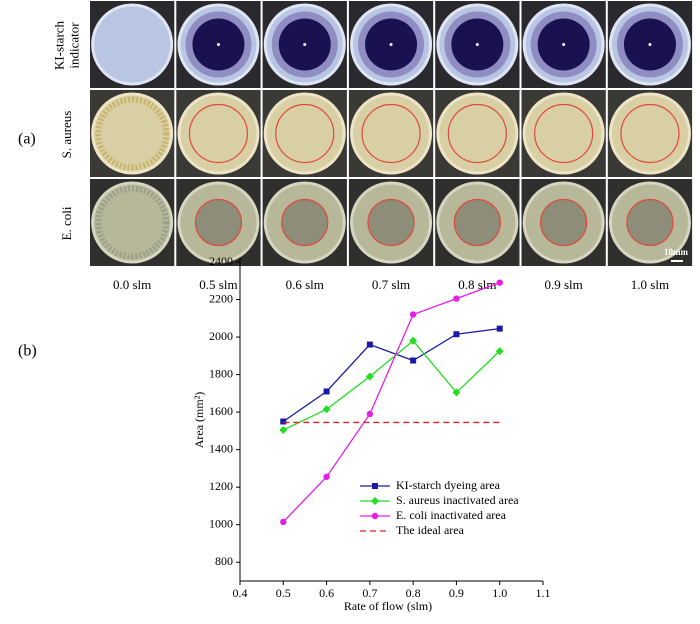  I want to click on x-tick-label: 0.5, so click(283, 593).